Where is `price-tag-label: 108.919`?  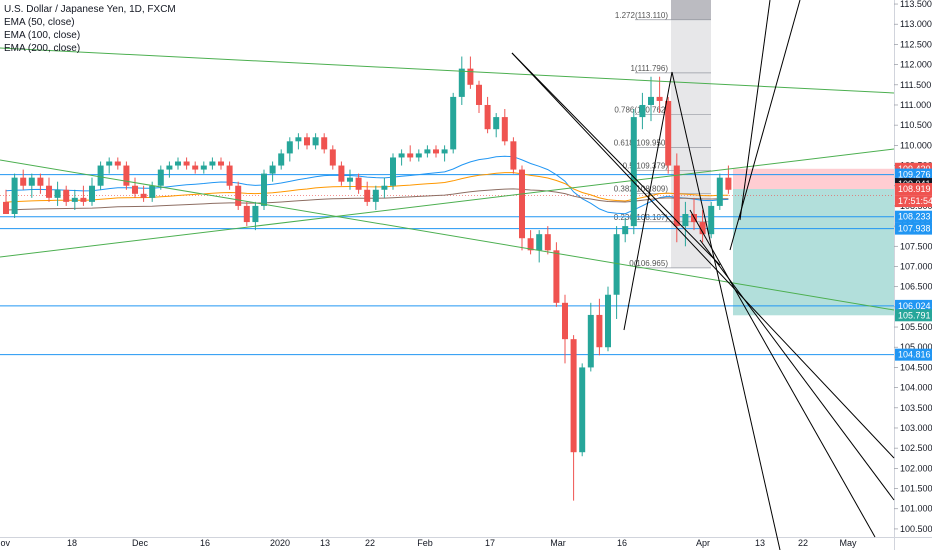
price-tag-label: 108.919 is located at coordinates (914, 189).